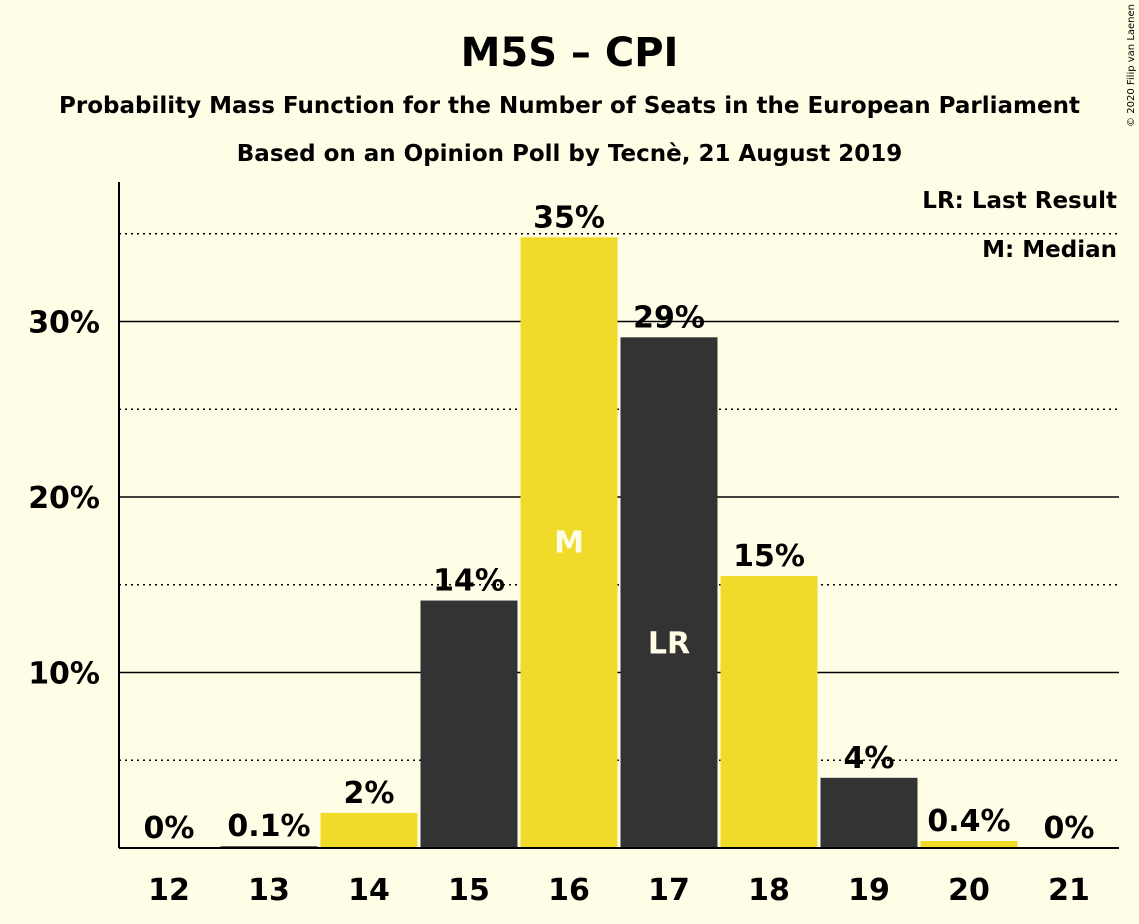  I want to click on y-tick-label-0: 10%, so click(64, 674).